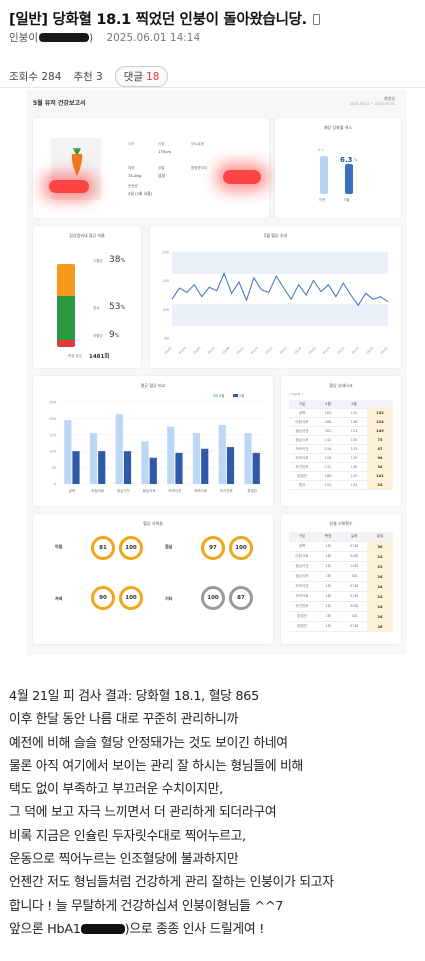  I want to click on table-cell: 점심식전, so click(302, 566).